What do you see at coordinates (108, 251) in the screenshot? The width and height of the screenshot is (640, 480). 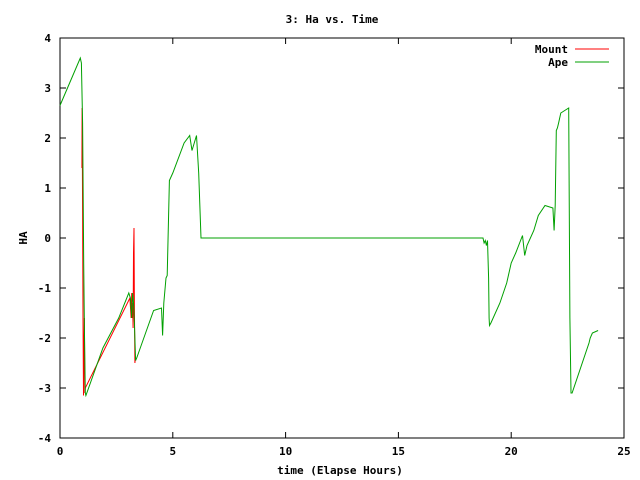 I see `series-line-mount` at bounding box center [108, 251].